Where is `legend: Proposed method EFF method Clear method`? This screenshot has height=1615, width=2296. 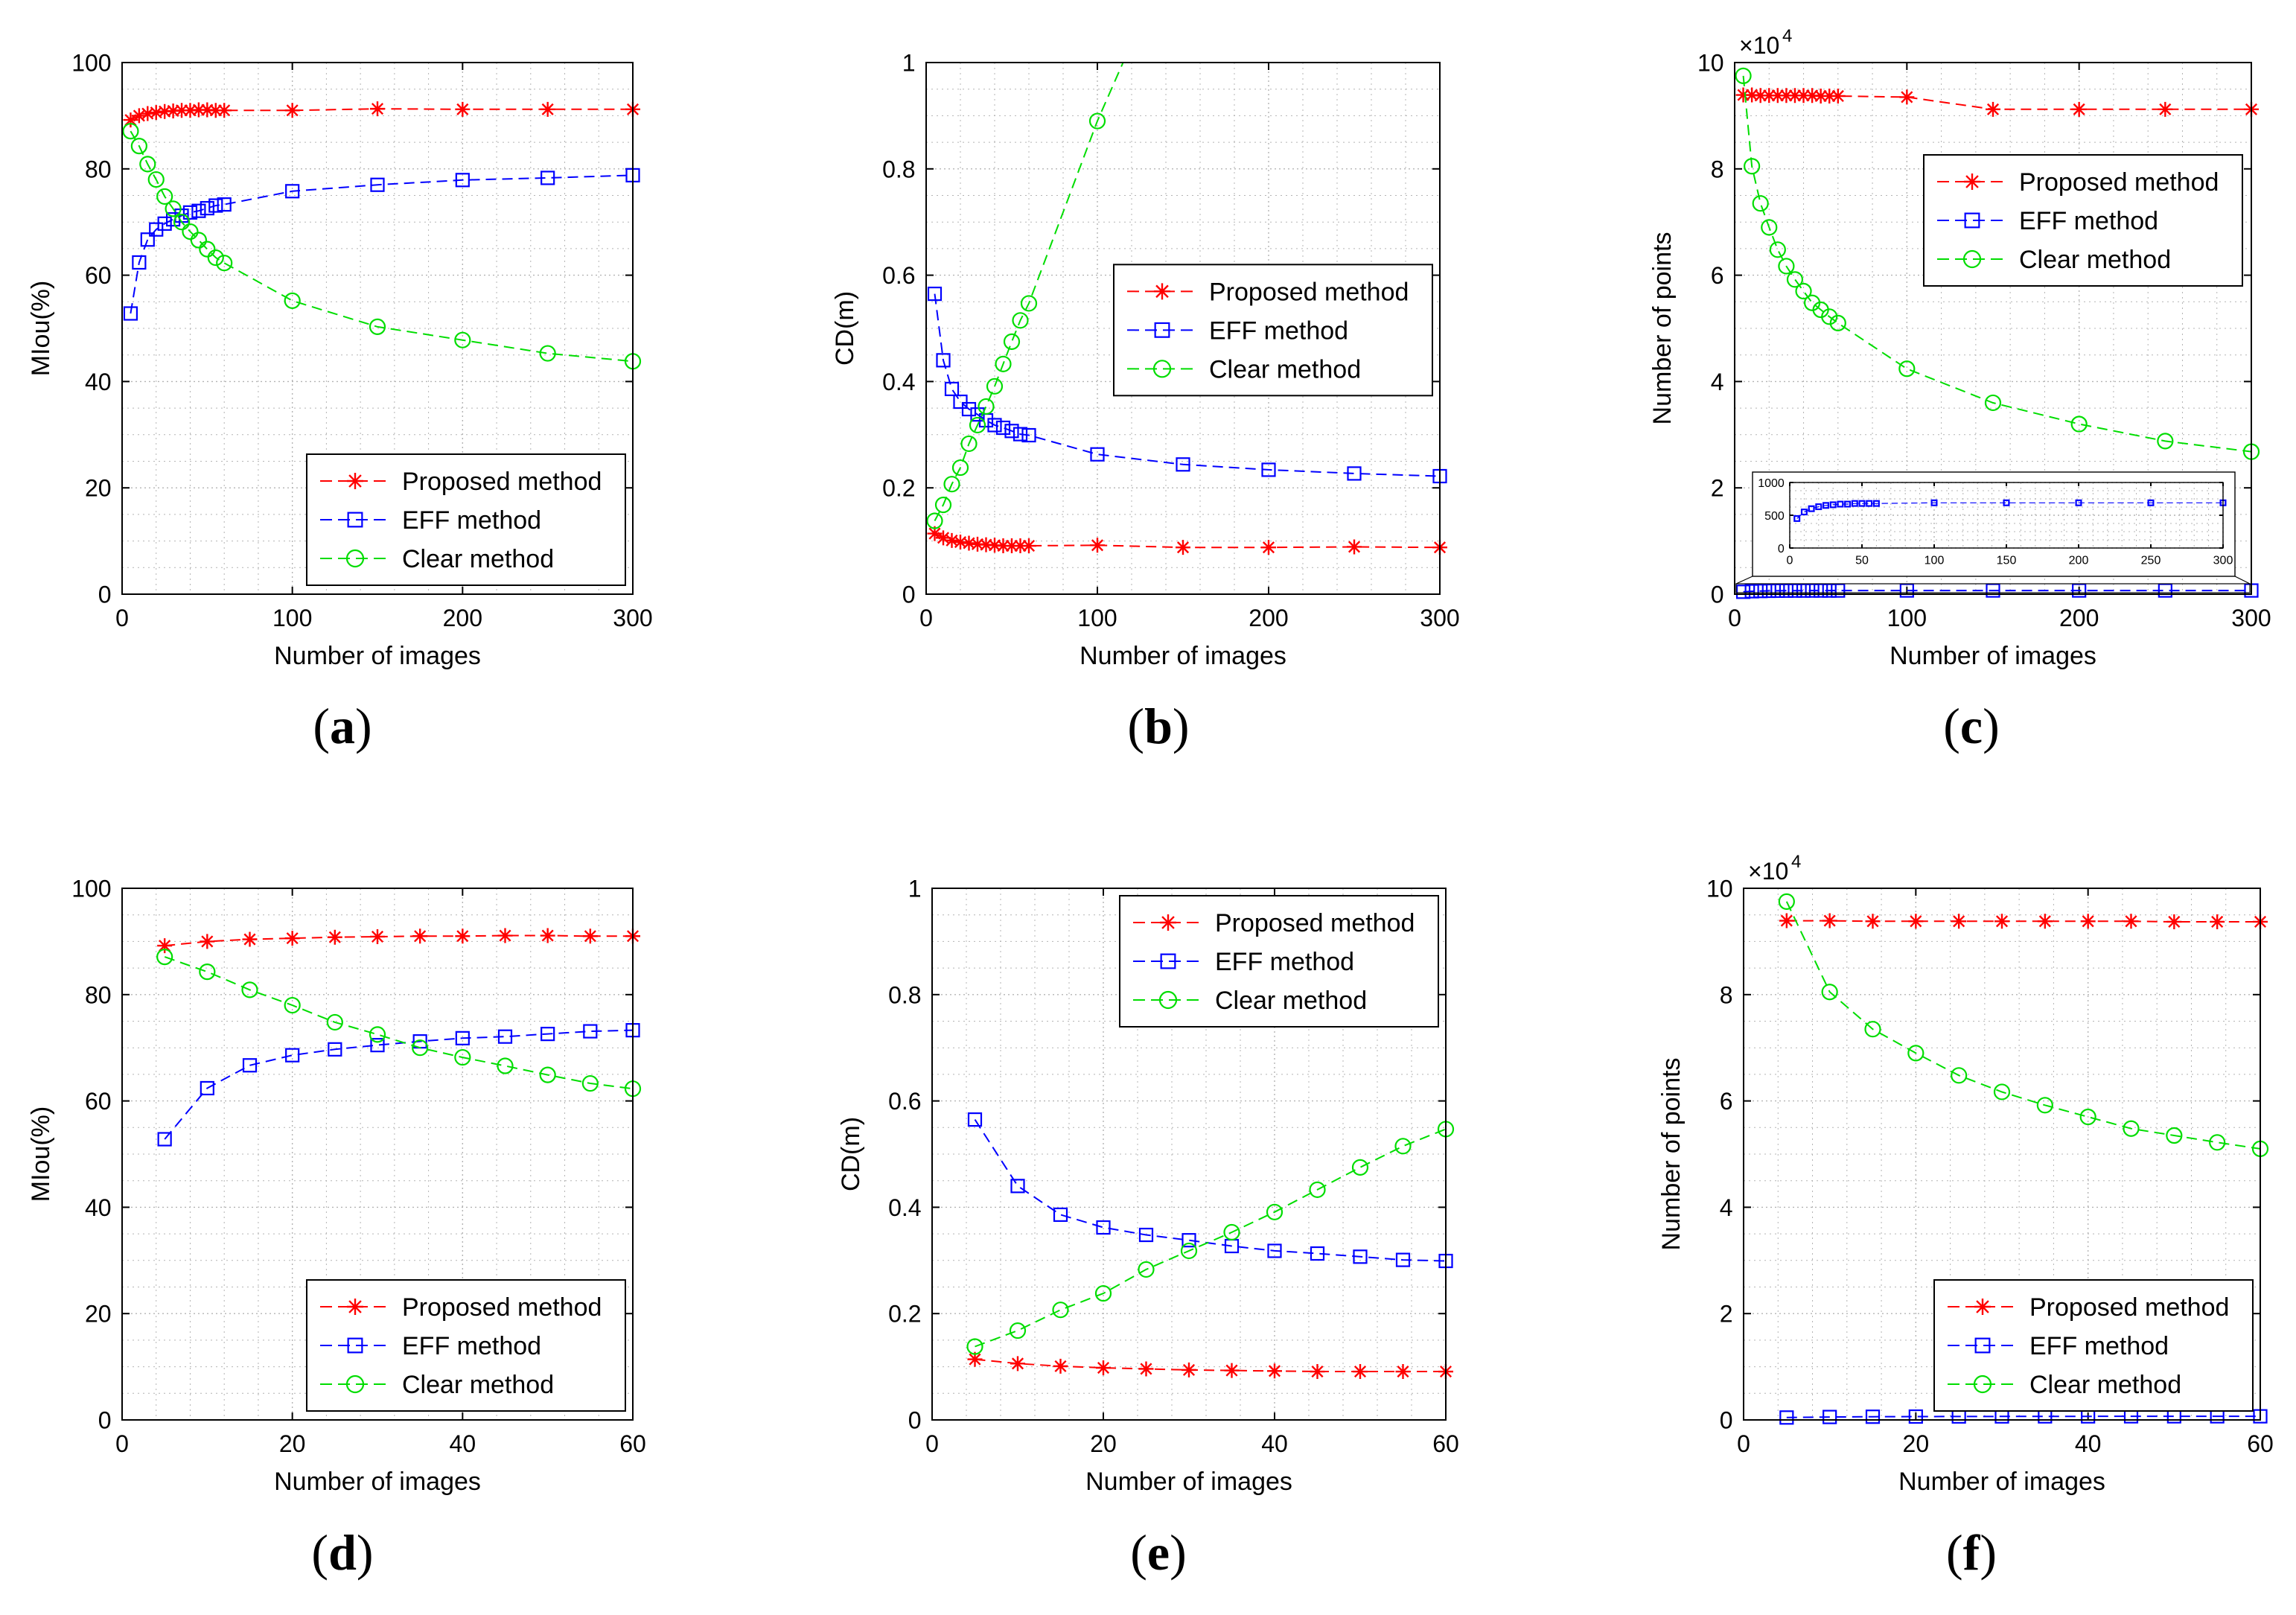 legend: Proposed method EFF method Clear method is located at coordinates (1273, 330).